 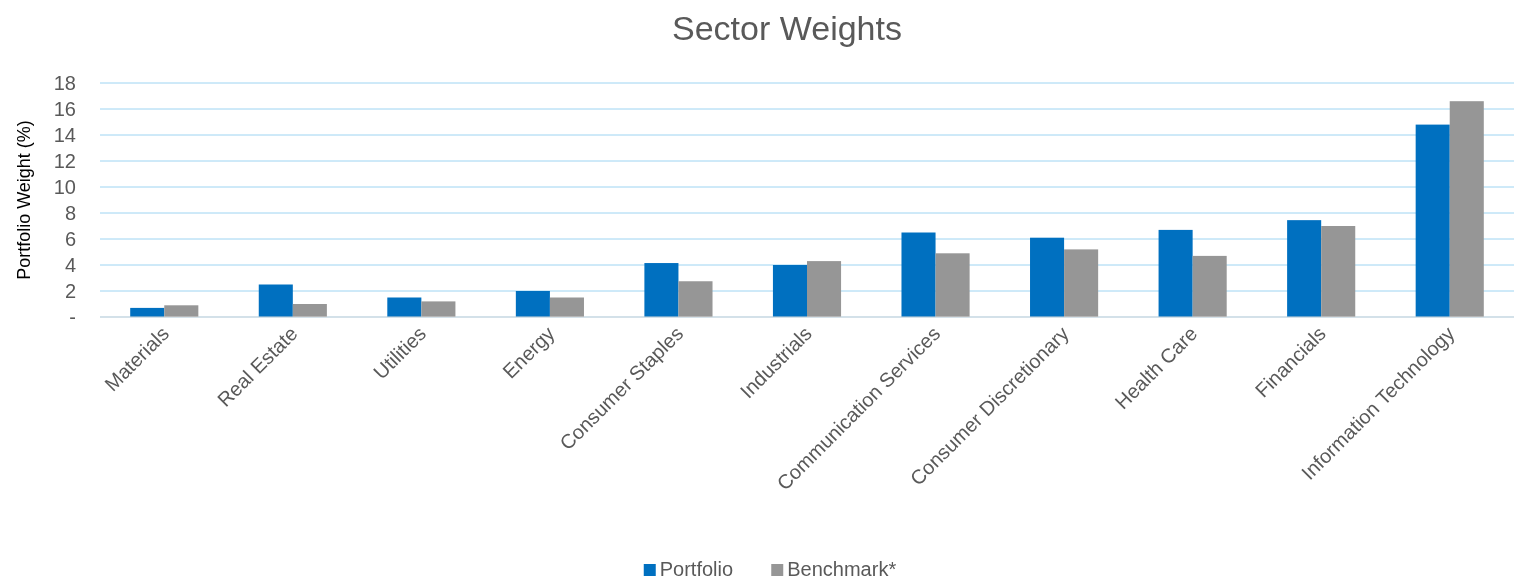 I want to click on y-tick-label: 6, so click(x=70, y=239).